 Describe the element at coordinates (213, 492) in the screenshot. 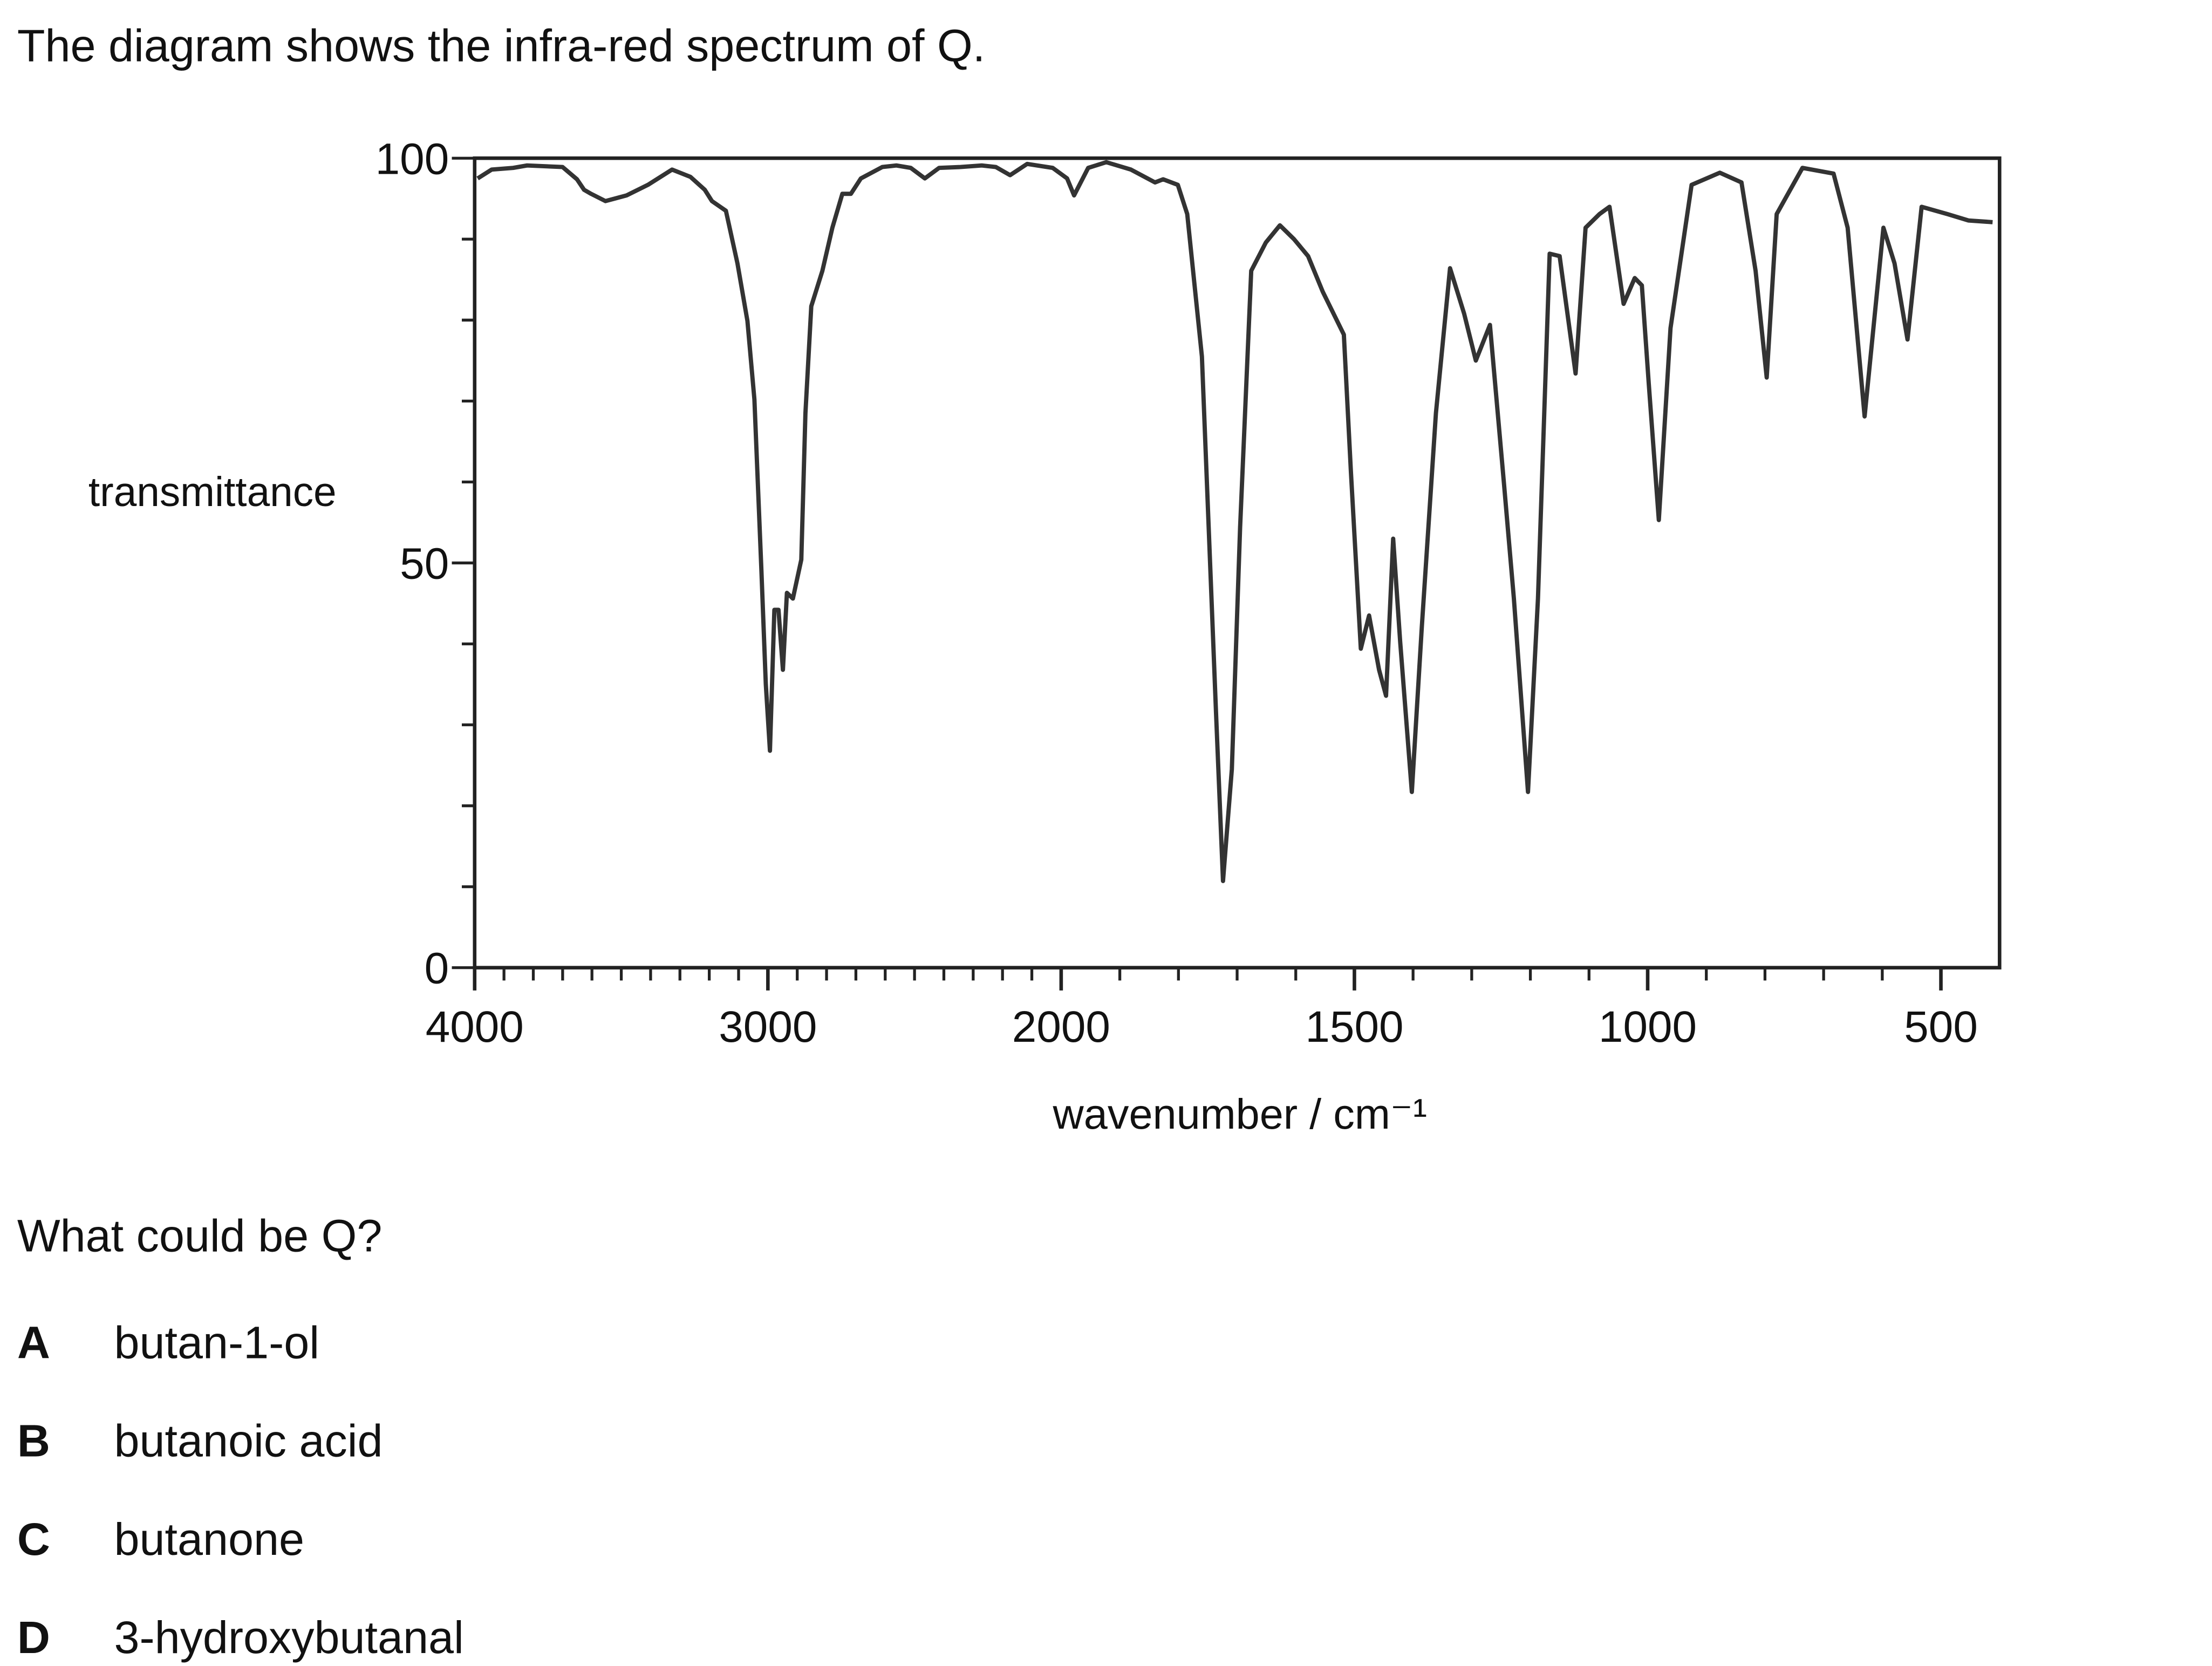

I see `y-axis-label: transmittance` at that location.